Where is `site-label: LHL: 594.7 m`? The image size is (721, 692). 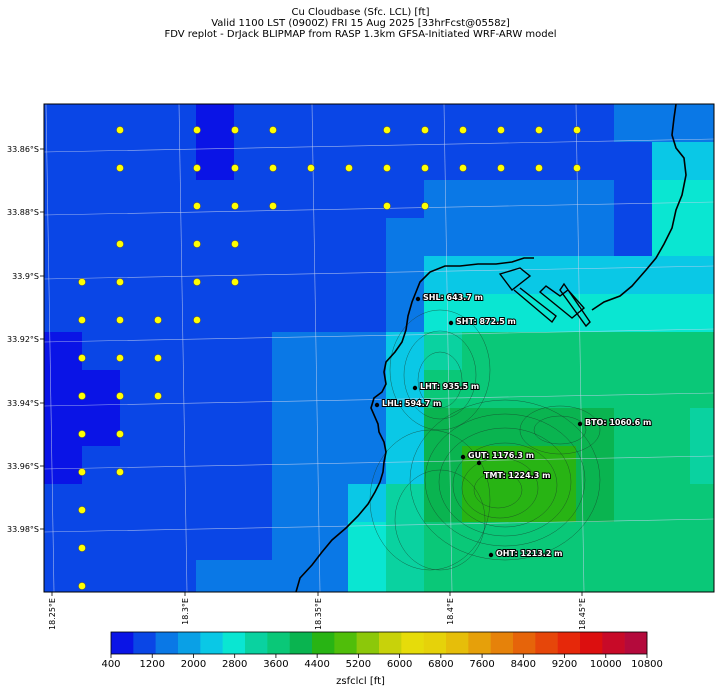
site-label: LHL: 594.7 m is located at coordinates (411, 403).